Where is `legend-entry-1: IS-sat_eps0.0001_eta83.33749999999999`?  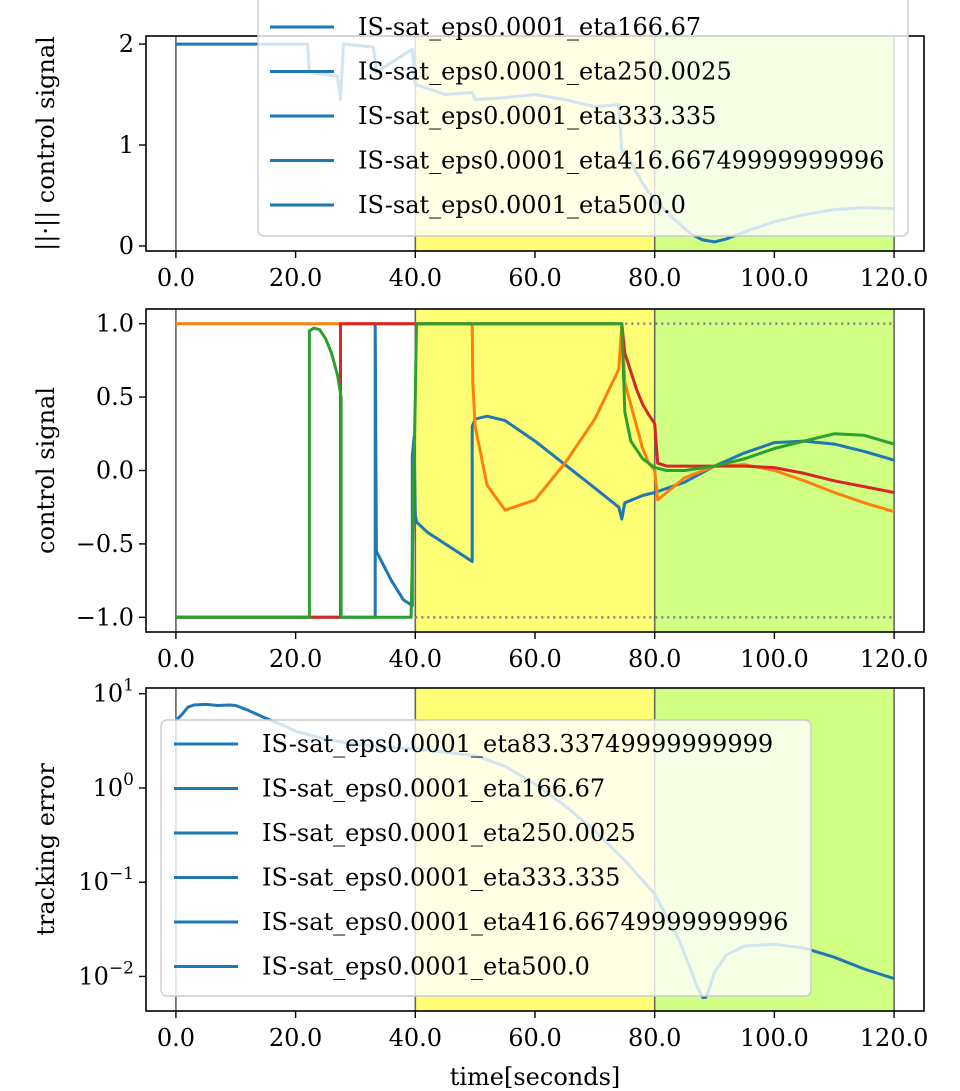 legend-entry-1: IS-sat_eps0.0001_eta83.33749999999999 is located at coordinates (517, 744).